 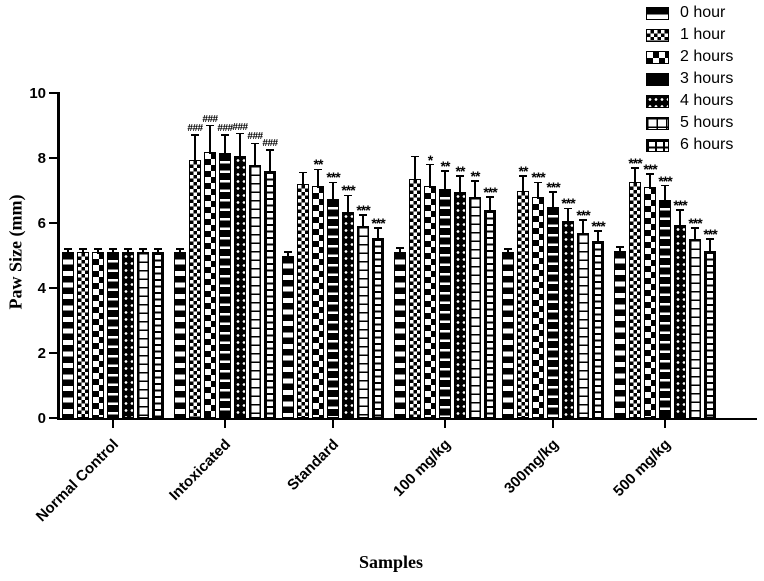 What do you see at coordinates (703, 12) in the screenshot?
I see `legend-label: 0 hour` at bounding box center [703, 12].